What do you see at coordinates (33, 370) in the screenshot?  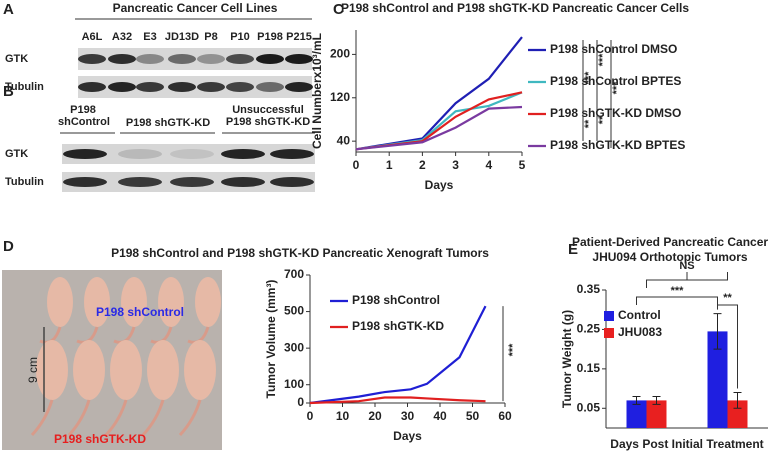 I see `scale-label: 9 cm` at bounding box center [33, 370].